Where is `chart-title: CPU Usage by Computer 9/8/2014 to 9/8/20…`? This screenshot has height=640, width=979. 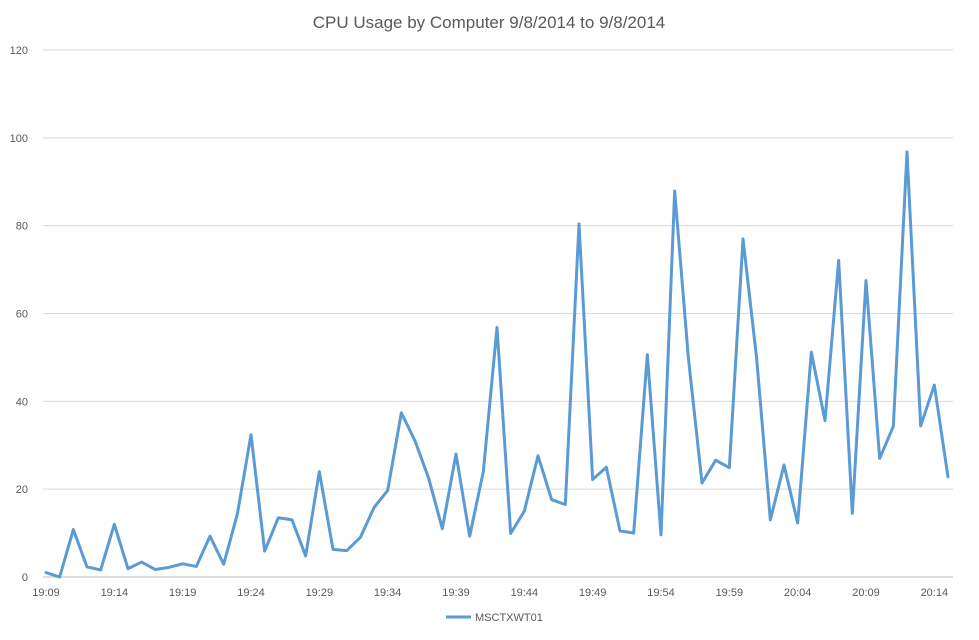
chart-title: CPU Usage by Computer 9/8/2014 to 9/8/20… is located at coordinates (489, 22).